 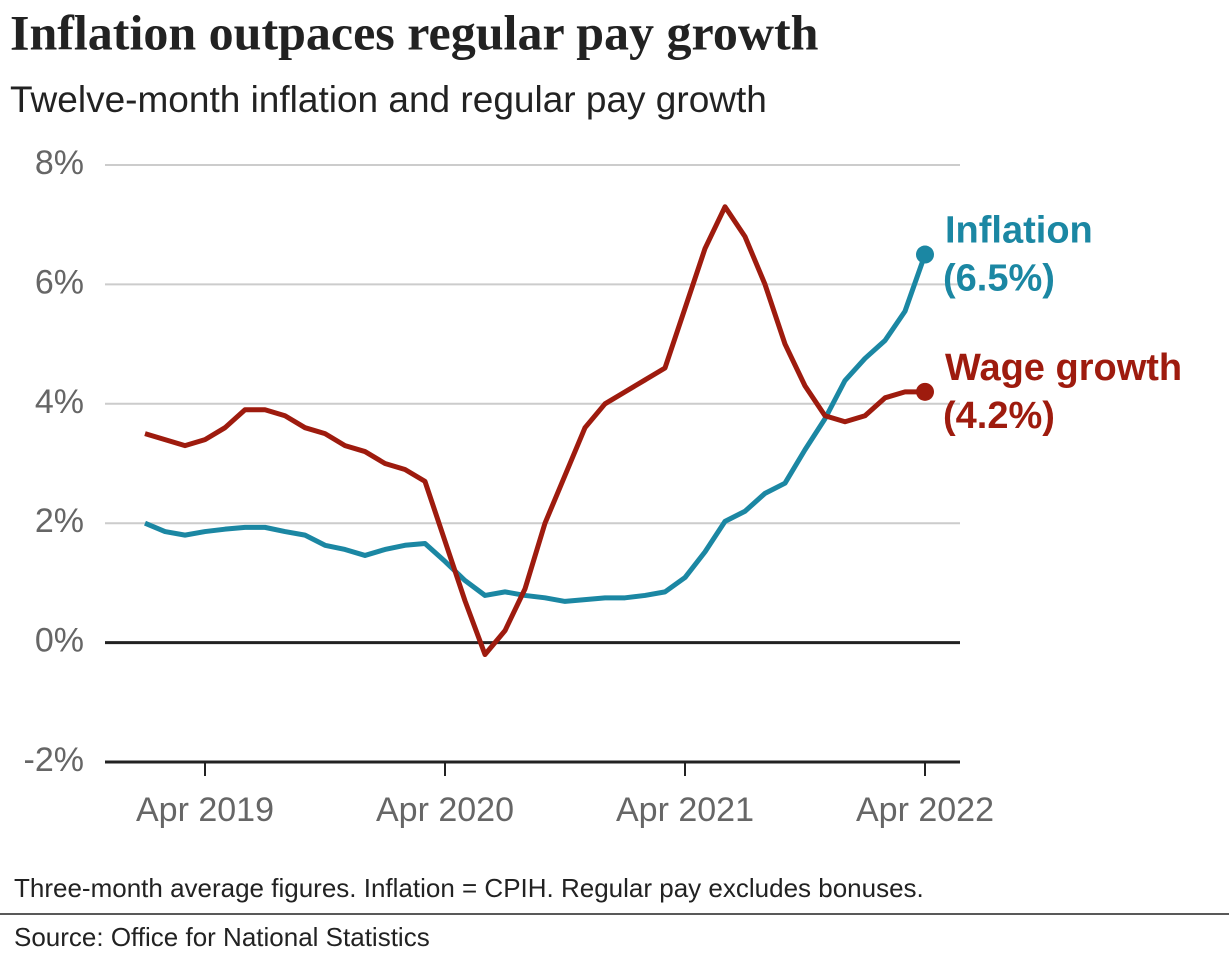 What do you see at coordinates (59, 402) in the screenshot?
I see `y-tick-label: 4%` at bounding box center [59, 402].